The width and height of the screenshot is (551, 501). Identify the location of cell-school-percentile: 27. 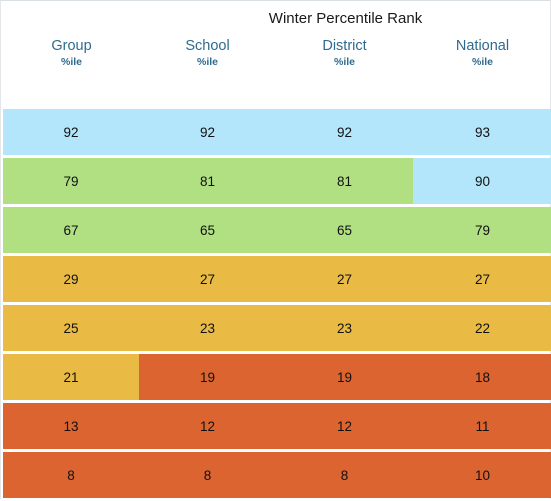
(207, 279).